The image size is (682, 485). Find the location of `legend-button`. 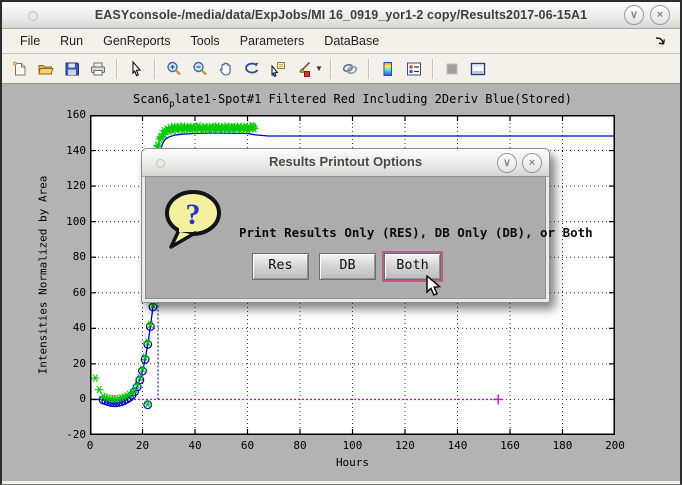

legend-button is located at coordinates (414, 69).